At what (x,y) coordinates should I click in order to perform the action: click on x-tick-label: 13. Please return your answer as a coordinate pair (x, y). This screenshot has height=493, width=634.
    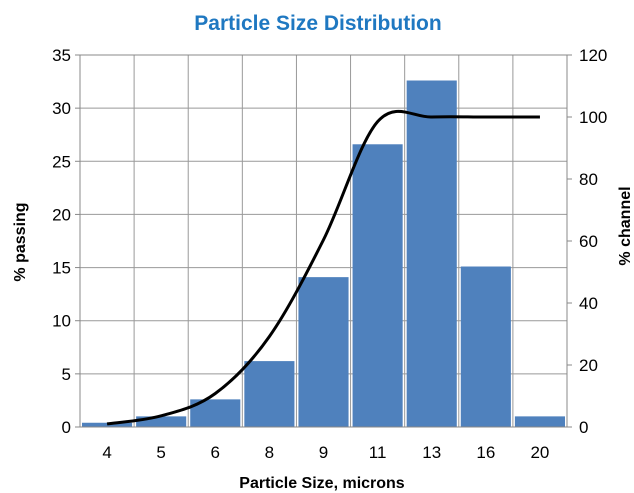
    Looking at the image, I should click on (431, 452).